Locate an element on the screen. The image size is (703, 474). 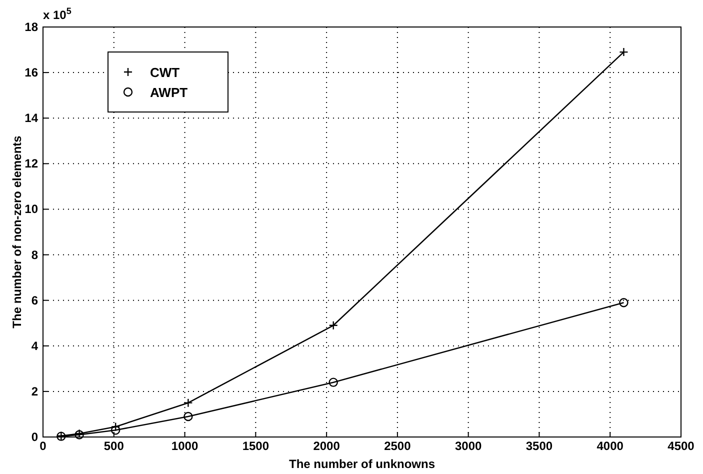
x-tick-label: 4000 is located at coordinates (610, 446).